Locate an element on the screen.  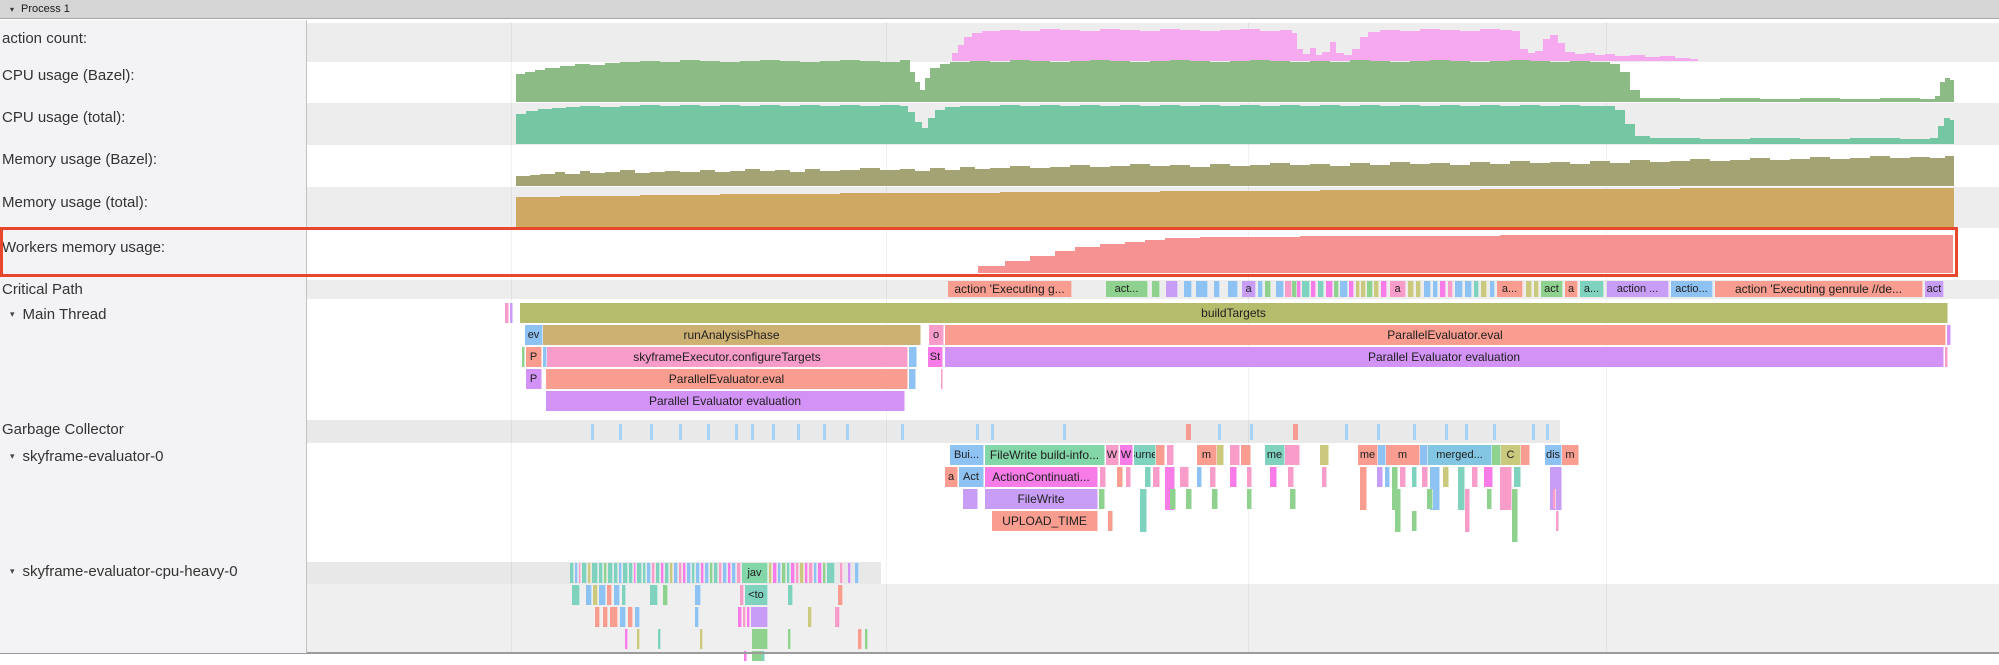
main-thread-block: buildTargets is located at coordinates (1234, 313).